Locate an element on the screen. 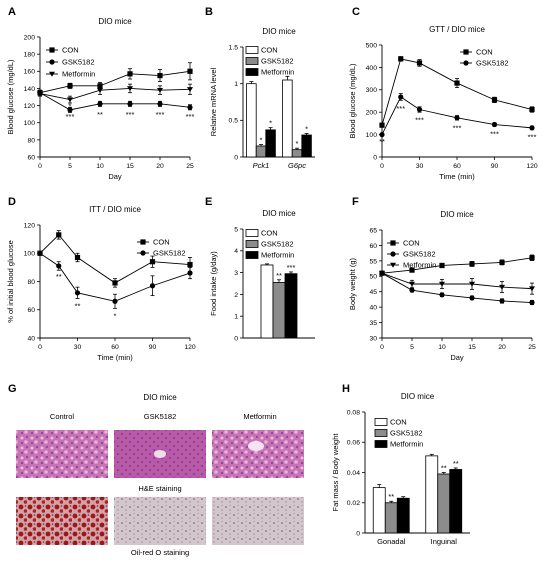 The height and width of the screenshot is (565, 550). panel-g-title: DIO mice is located at coordinates (160, 397).